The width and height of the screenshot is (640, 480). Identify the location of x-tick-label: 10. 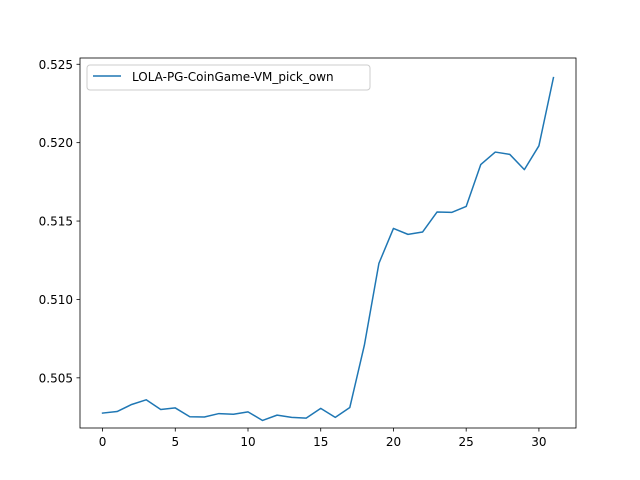
(247, 442).